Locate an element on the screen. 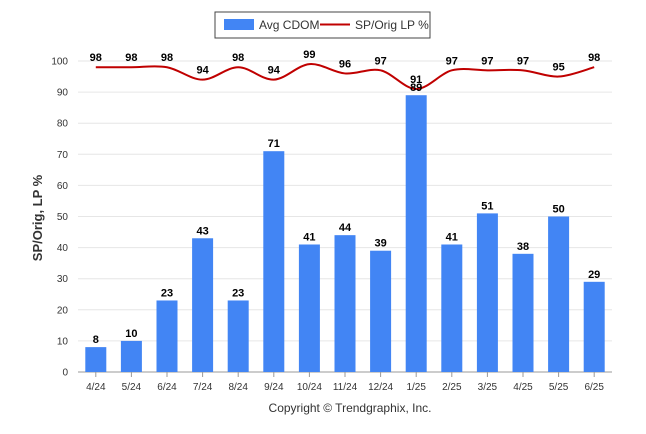 This screenshot has height=434, width=646. x-tick-label: 5/24 is located at coordinates (132, 387).